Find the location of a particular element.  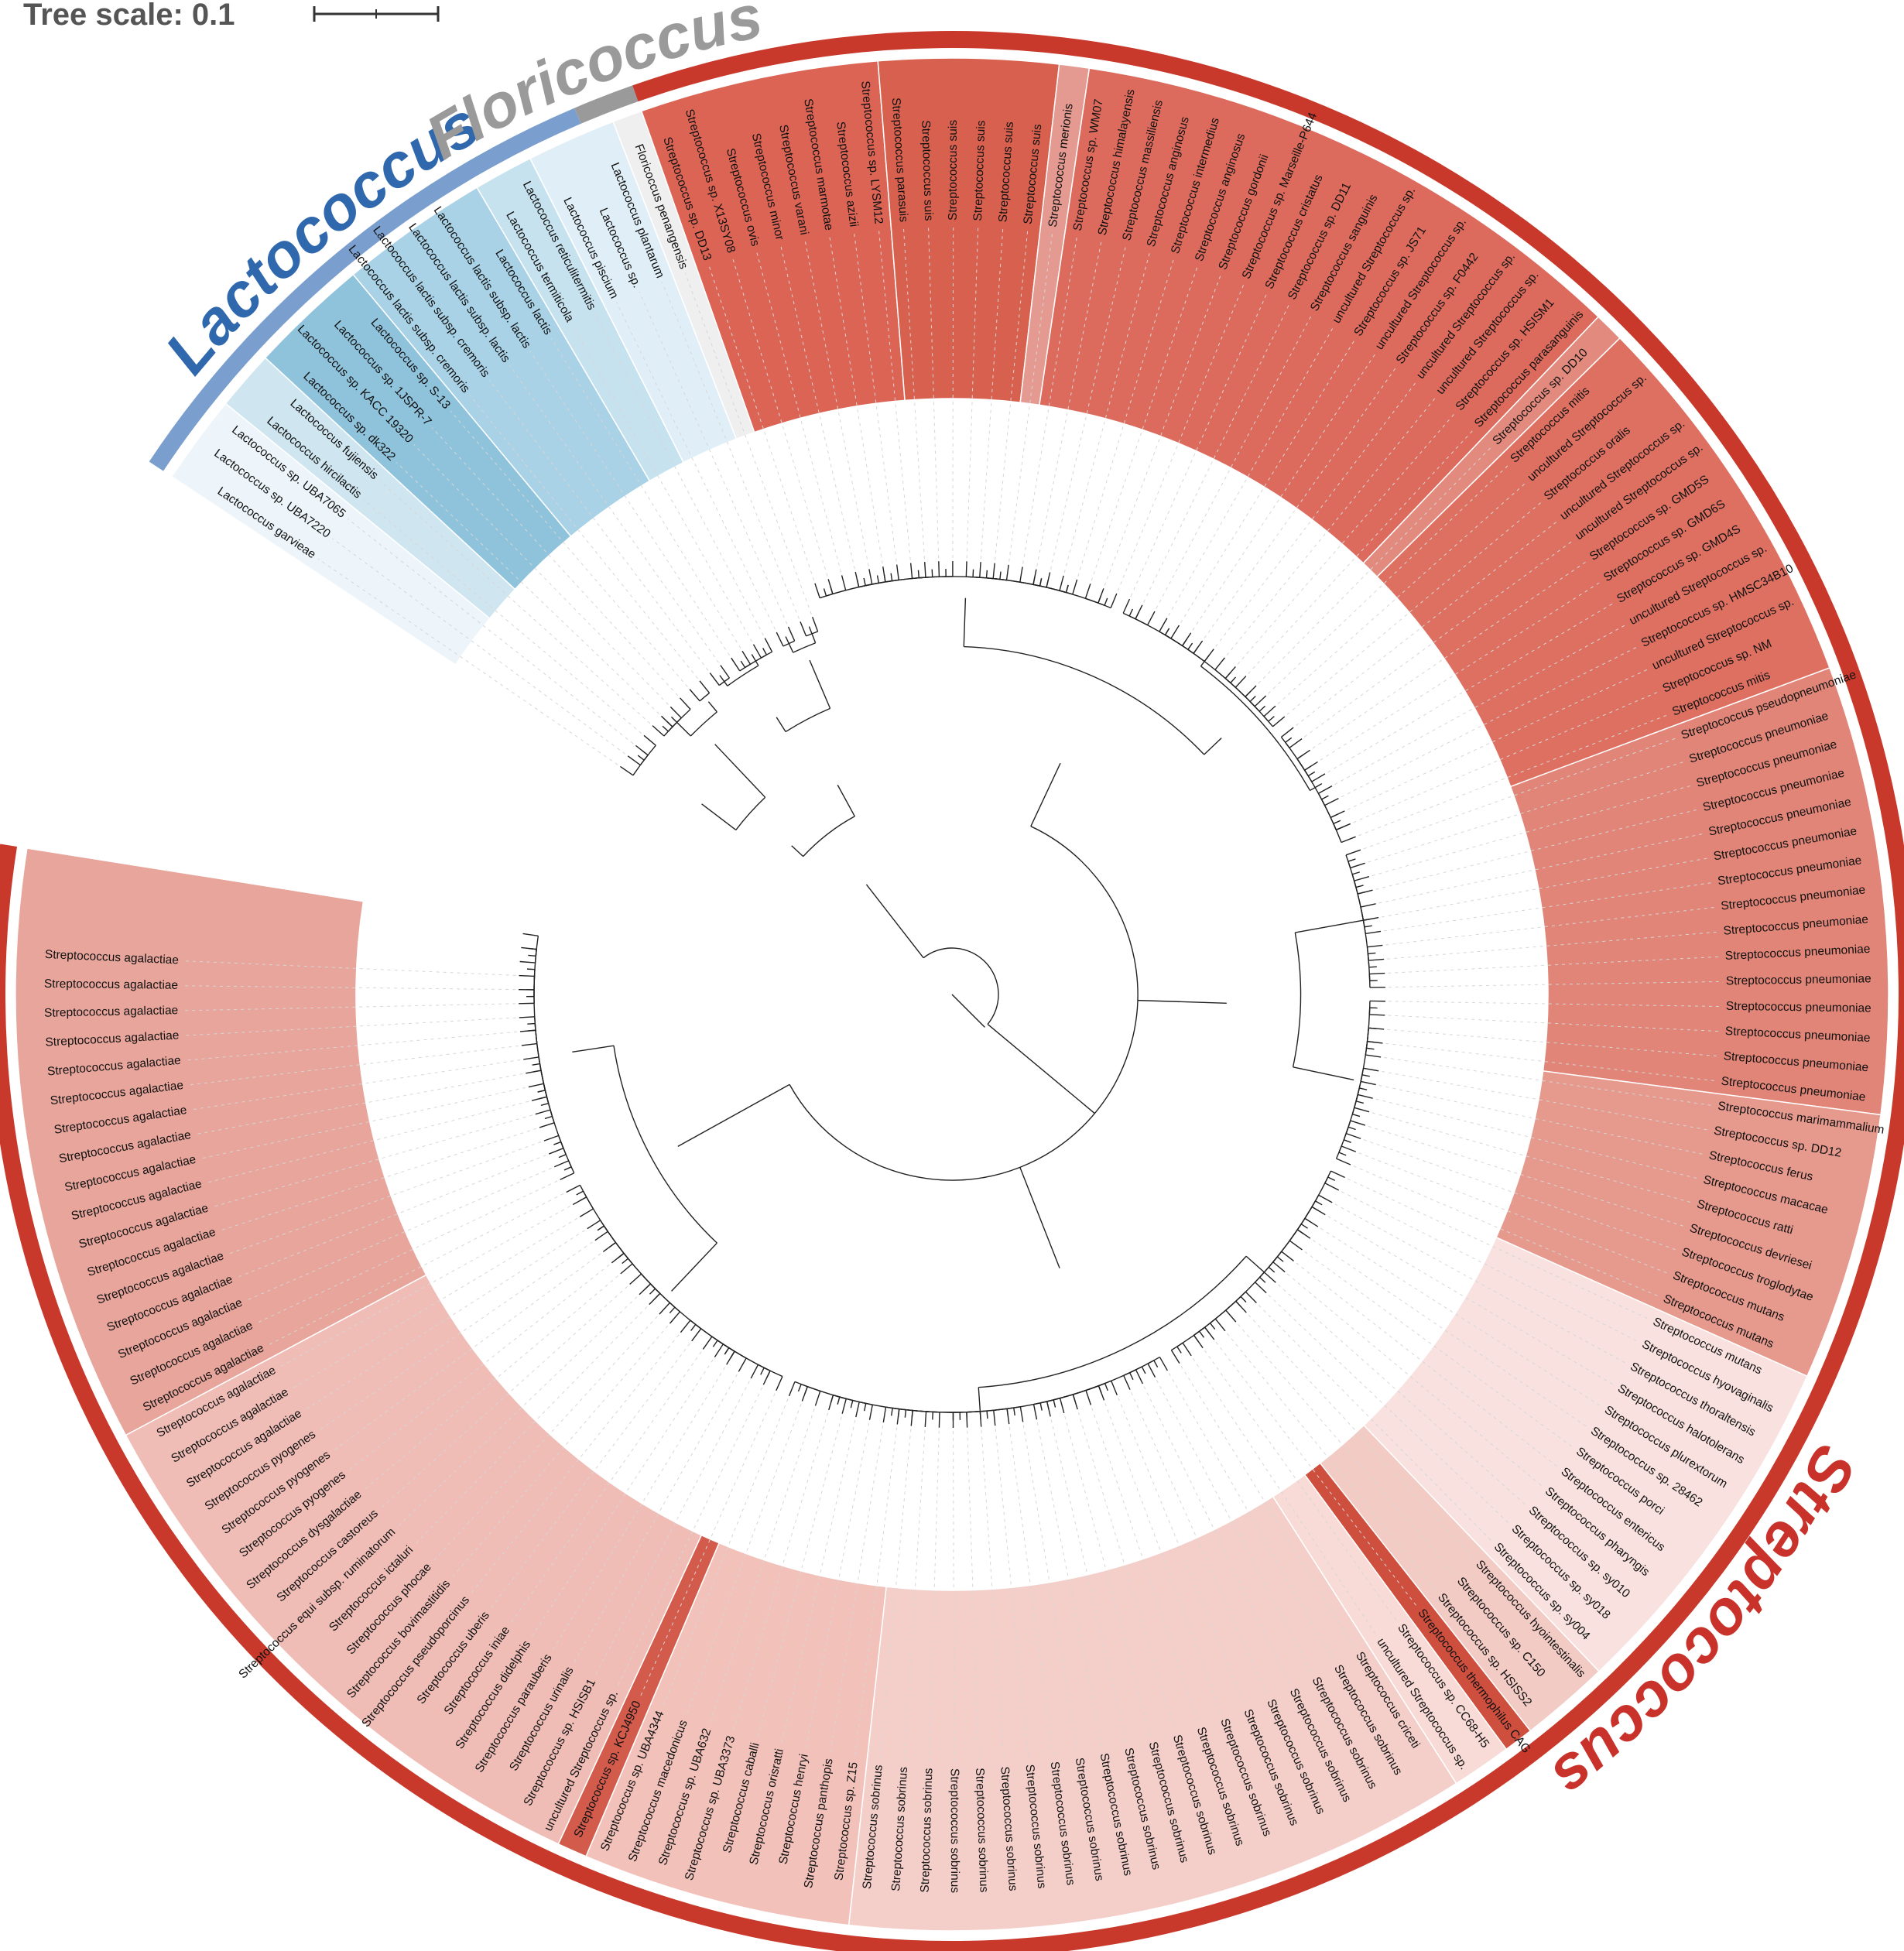

leaf-label: Streptococcus sobrinus is located at coordinates (954, 1830).